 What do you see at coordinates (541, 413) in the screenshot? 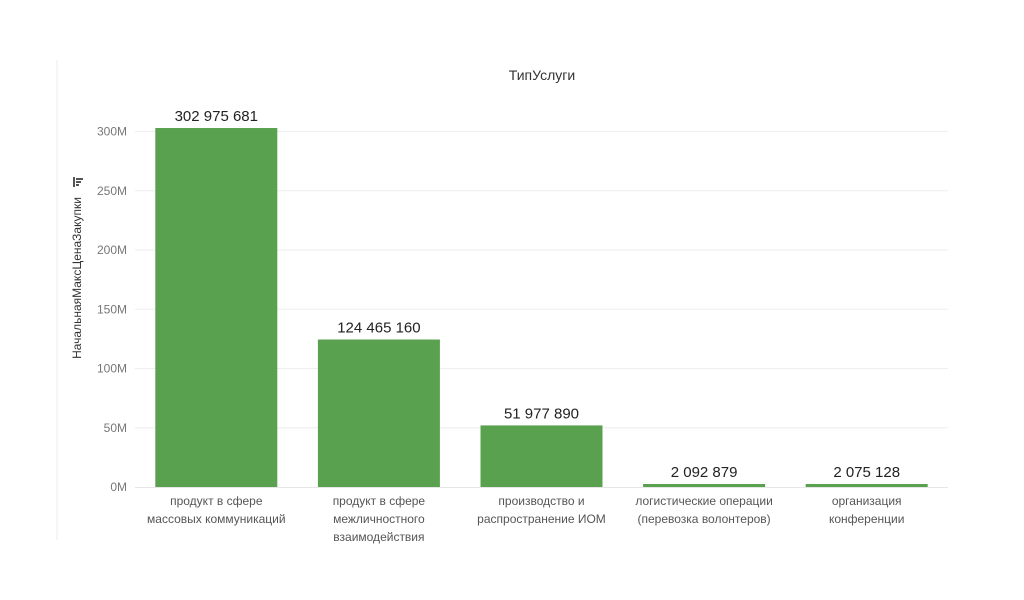
I see `data-label: 51 977 890` at bounding box center [541, 413].